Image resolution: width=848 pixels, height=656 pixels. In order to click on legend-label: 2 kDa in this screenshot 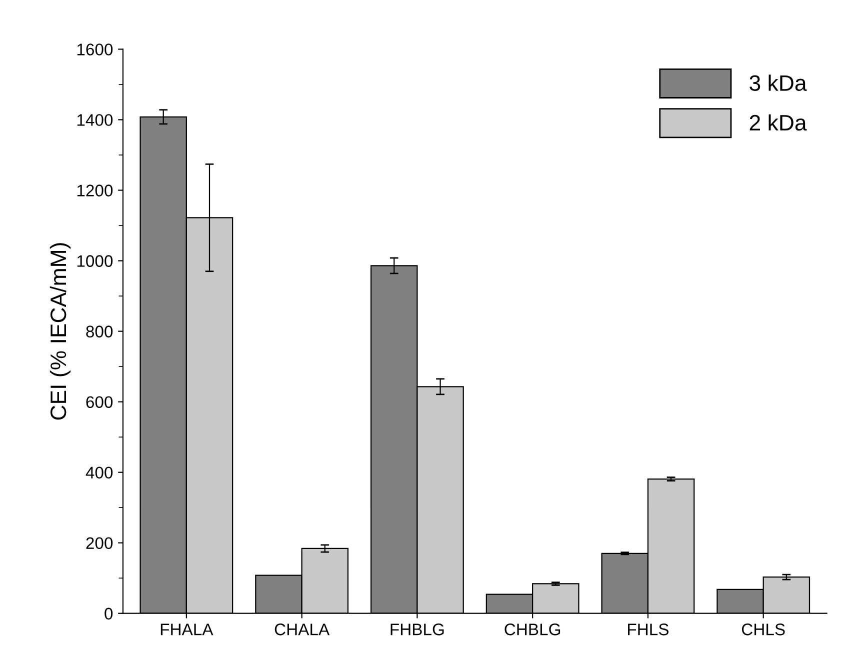, I will do `click(778, 122)`.